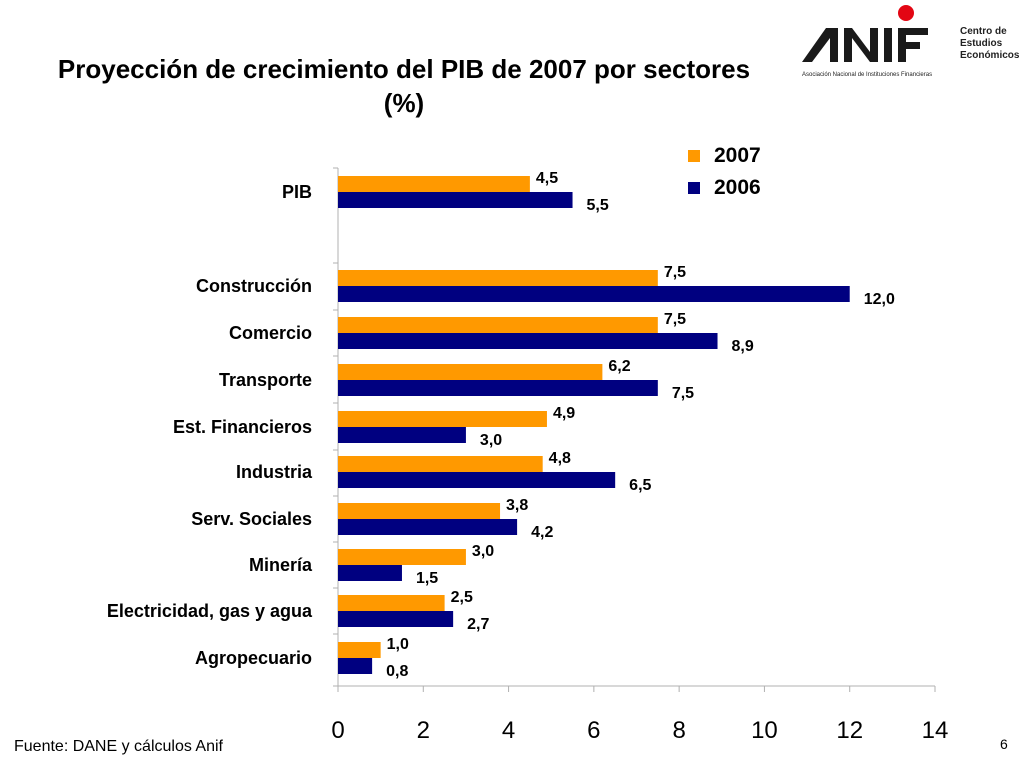  Describe the element at coordinates (398, 644) in the screenshot. I see `data-label-2007: 1,0` at that location.